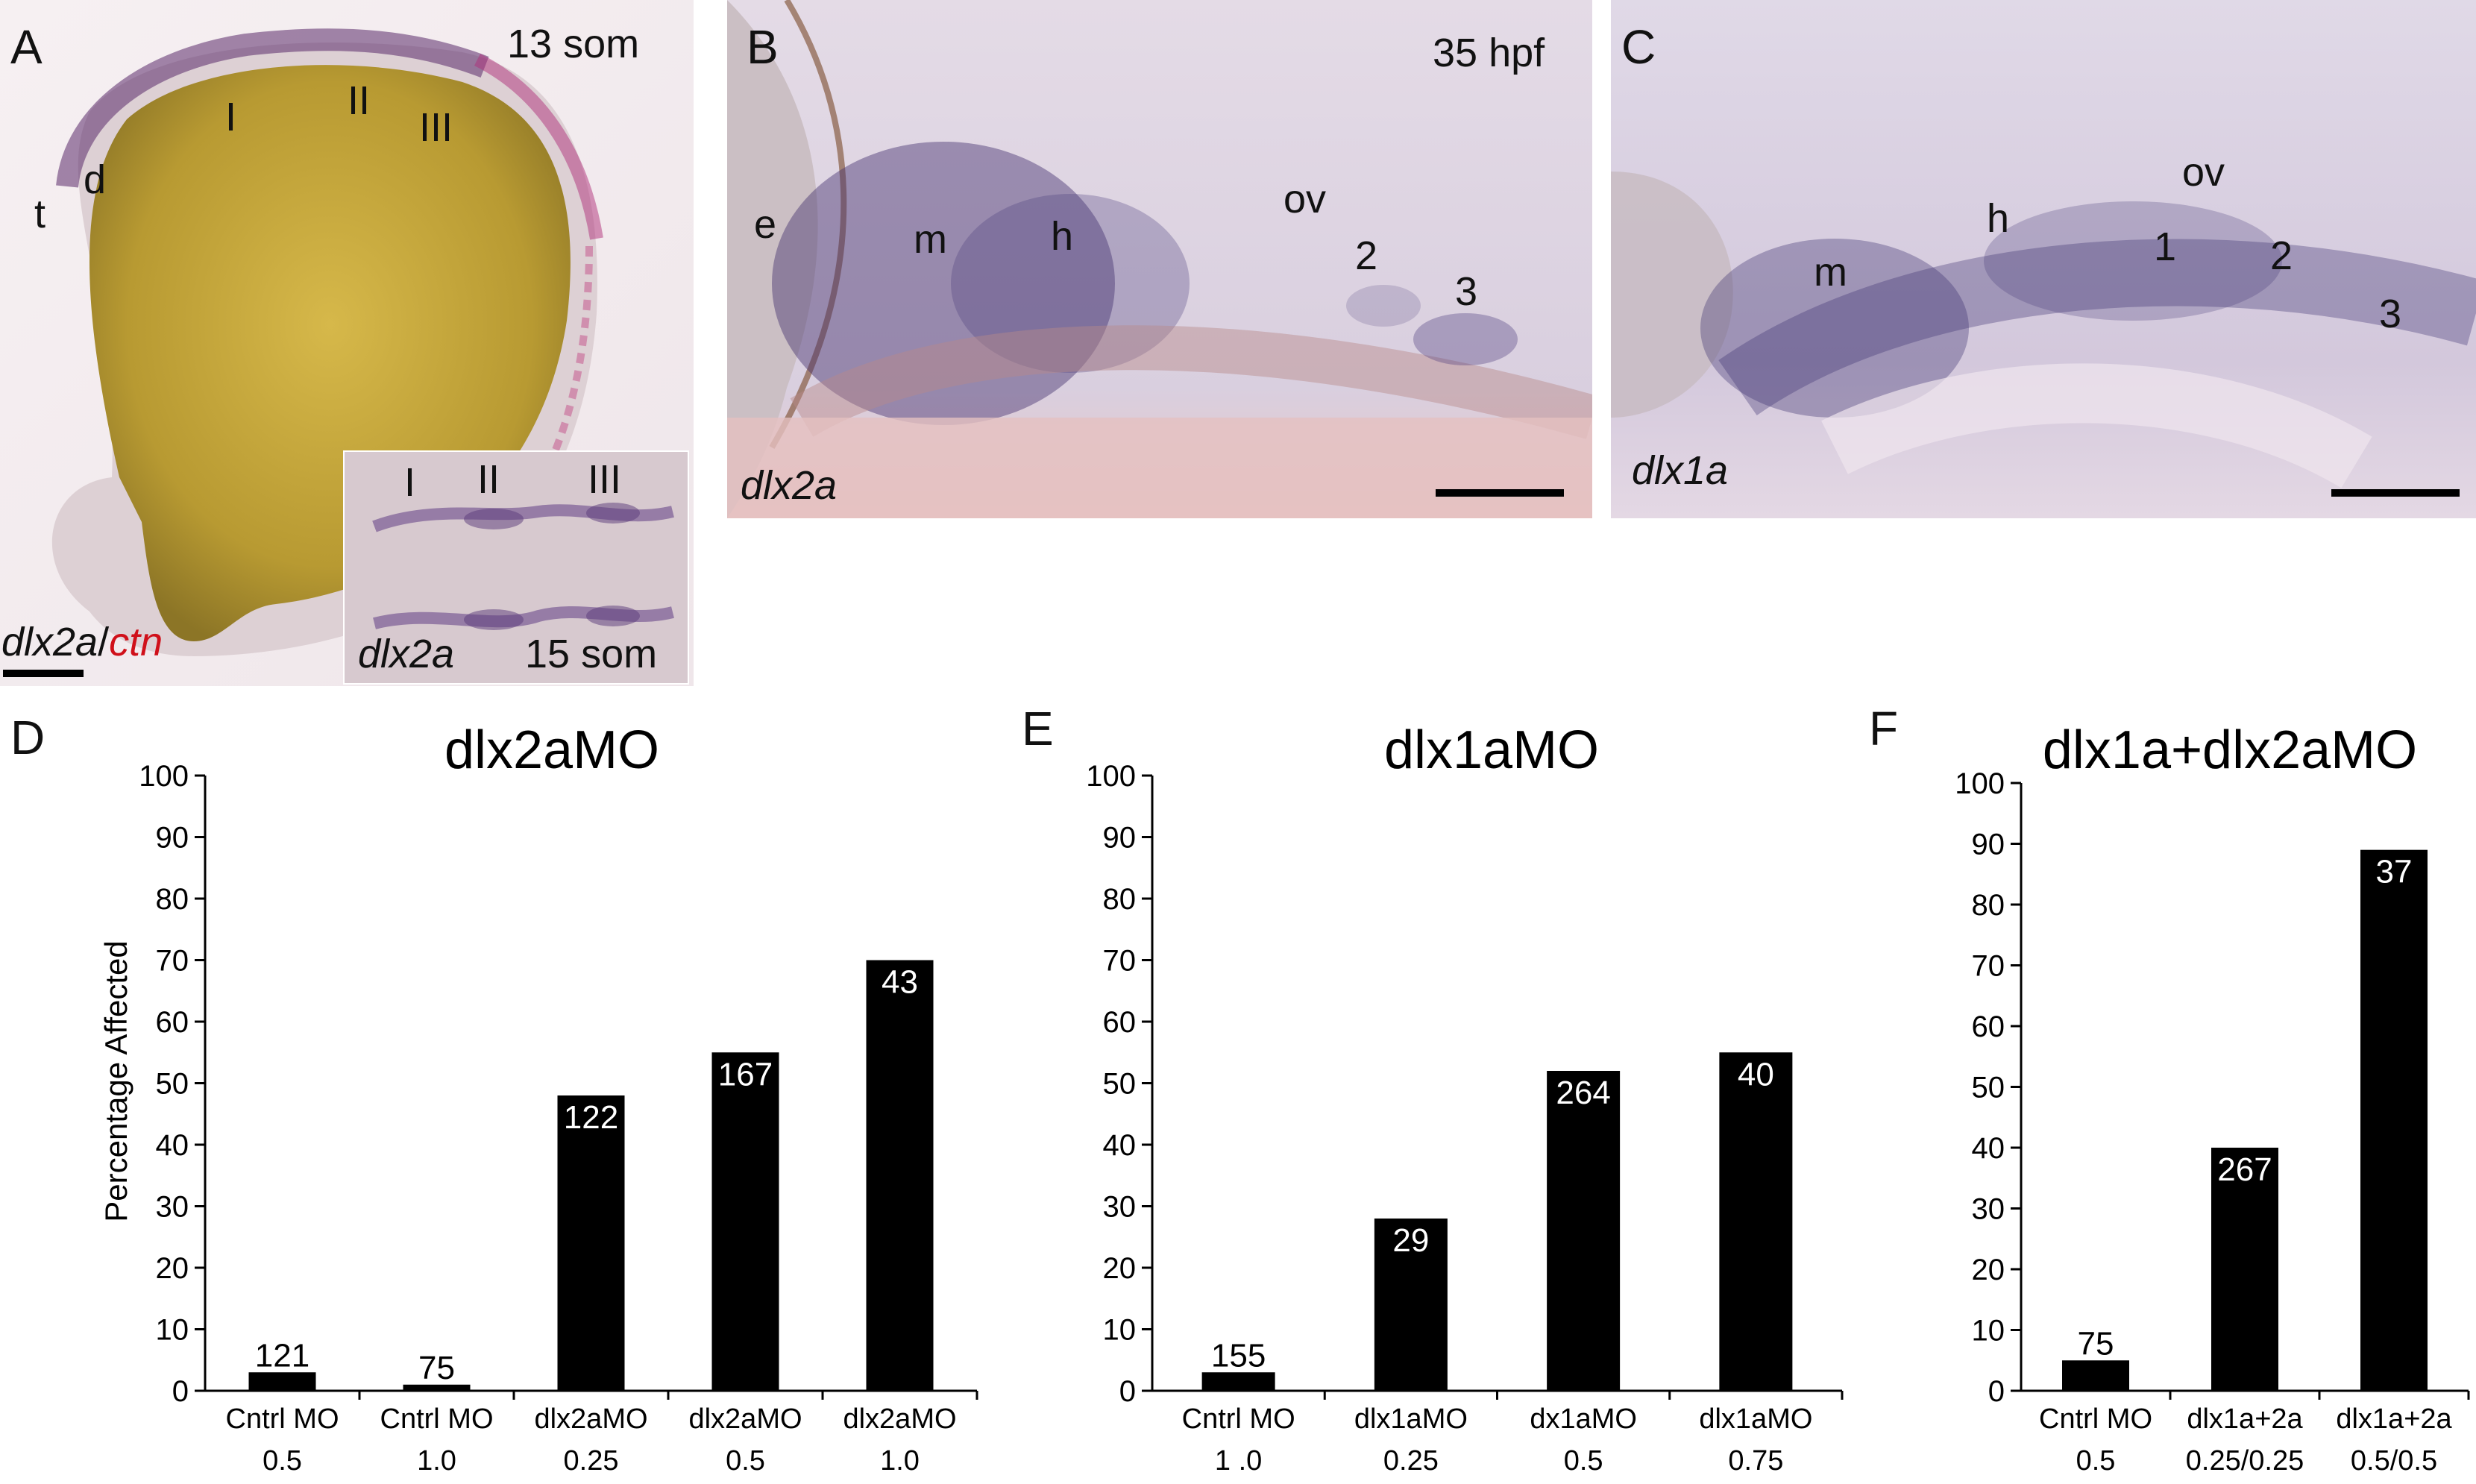 Image resolution: width=2476 pixels, height=1484 pixels. Describe the element at coordinates (172, 1145) in the screenshot. I see `chart-1-y-tick-label: 40` at that location.